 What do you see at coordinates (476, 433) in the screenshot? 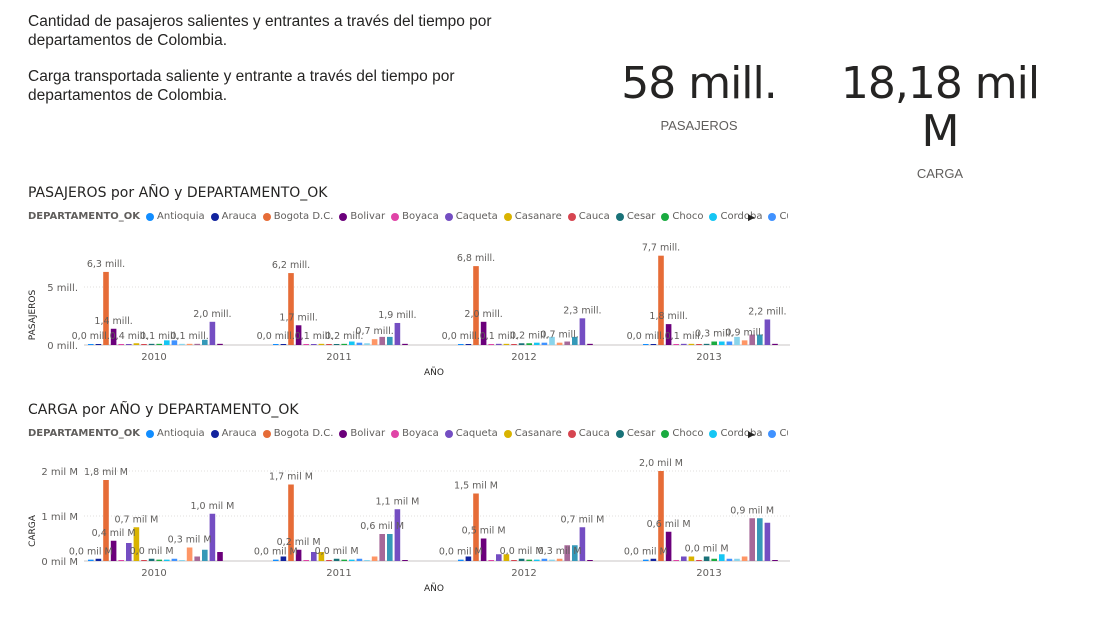
I see `legend-item-label: Caqueta` at bounding box center [476, 433].